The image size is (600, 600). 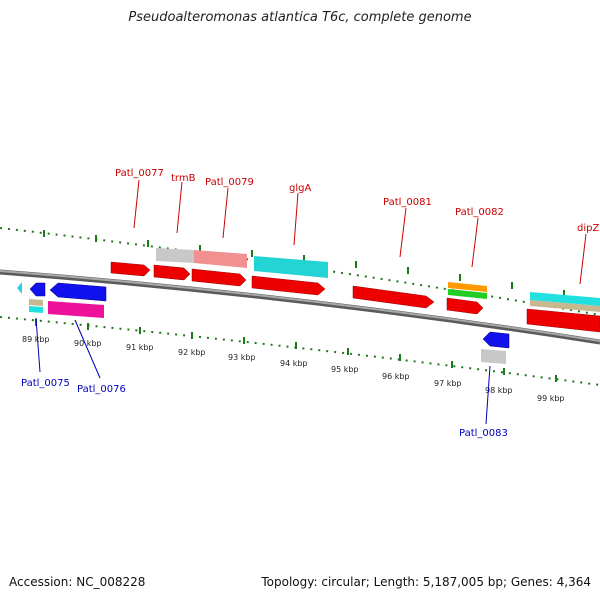 What do you see at coordinates (45, 383) in the screenshot?
I see `gene-label-patl-0075: Patl_0075` at bounding box center [45, 383].